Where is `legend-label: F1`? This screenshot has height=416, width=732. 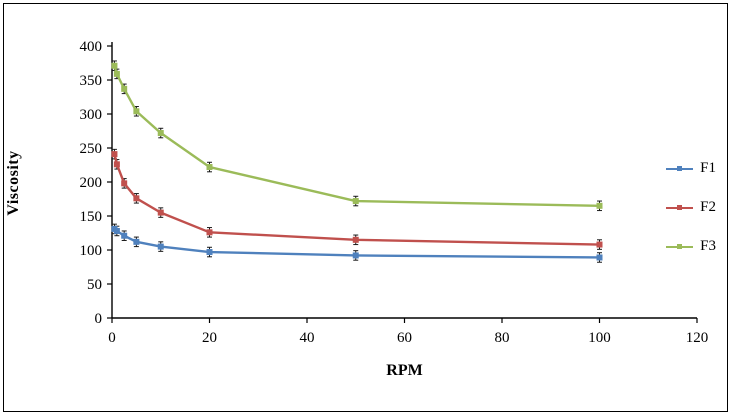 legend-label: F1 is located at coordinates (708, 168).